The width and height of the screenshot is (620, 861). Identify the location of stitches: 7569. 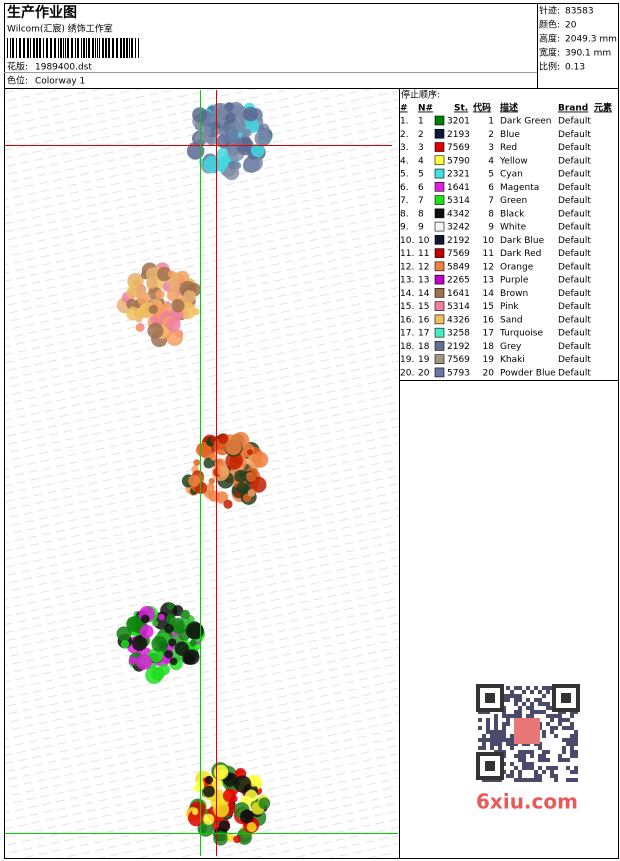
(458, 360).